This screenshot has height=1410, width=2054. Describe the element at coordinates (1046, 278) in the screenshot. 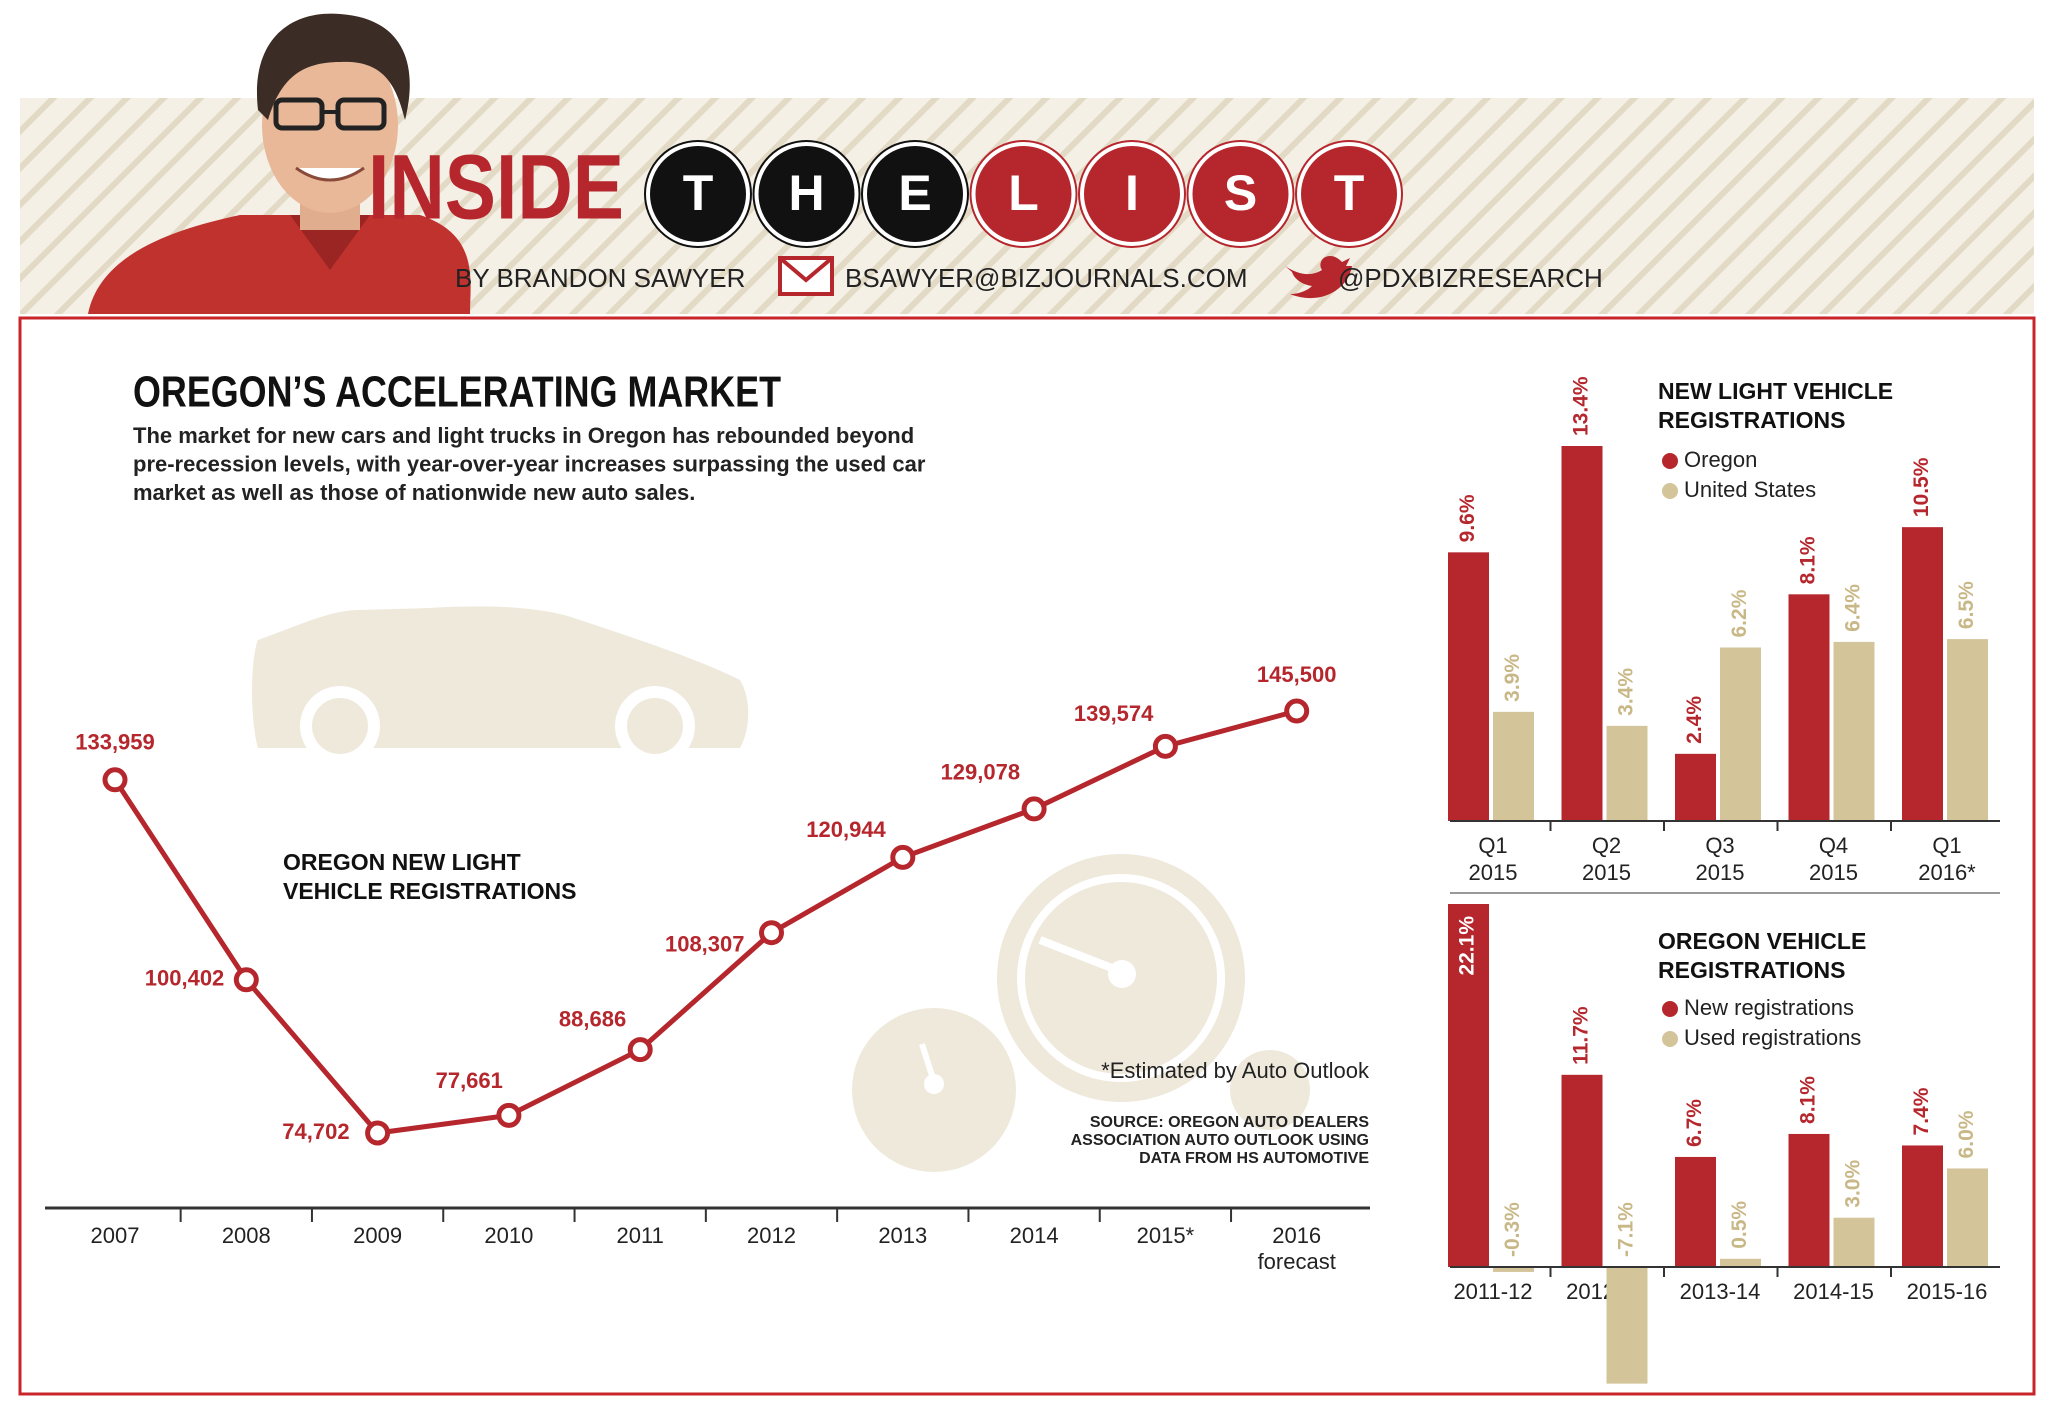

I see `email: BSAWYER@BIZJOURNALS.COM` at that location.